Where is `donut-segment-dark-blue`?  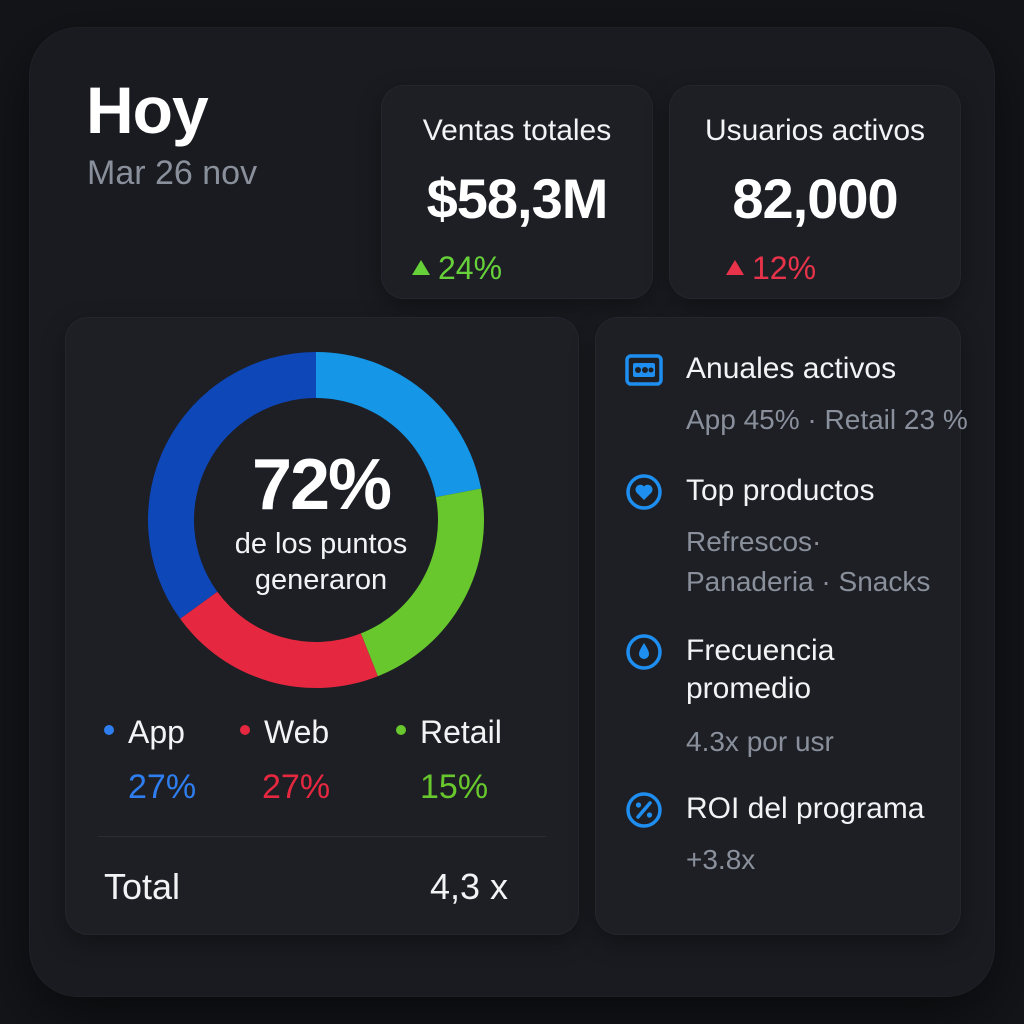 donut-segment-dark-blue is located at coordinates (231, 485).